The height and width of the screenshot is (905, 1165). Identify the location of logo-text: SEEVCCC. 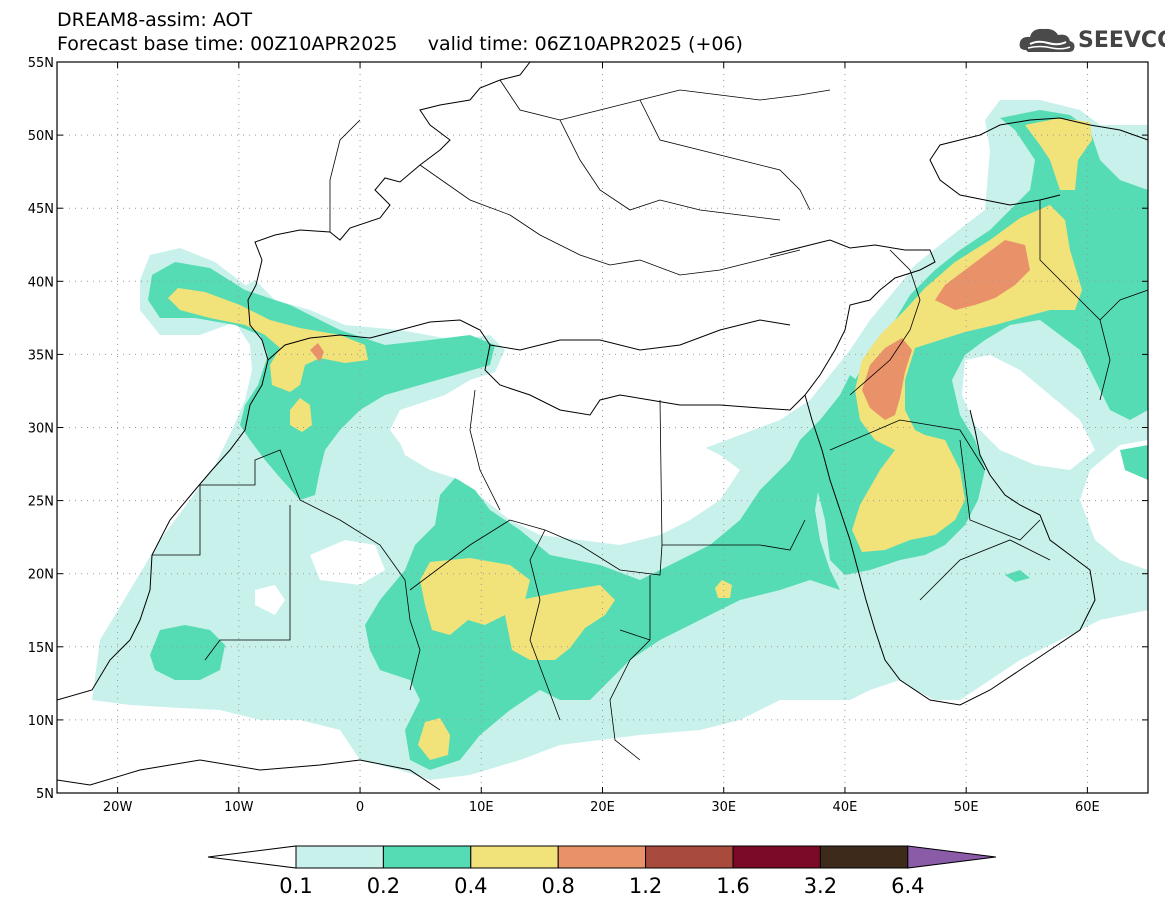
(1121, 40).